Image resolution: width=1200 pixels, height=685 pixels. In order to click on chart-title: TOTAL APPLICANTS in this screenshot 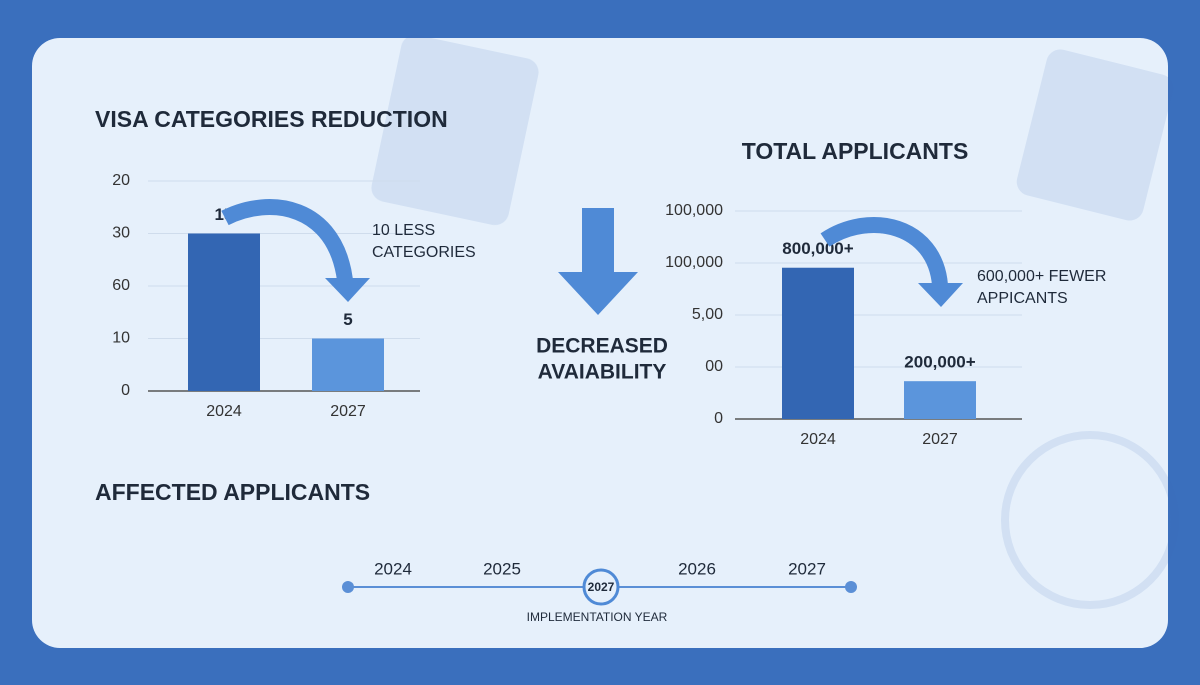, I will do `click(855, 151)`.